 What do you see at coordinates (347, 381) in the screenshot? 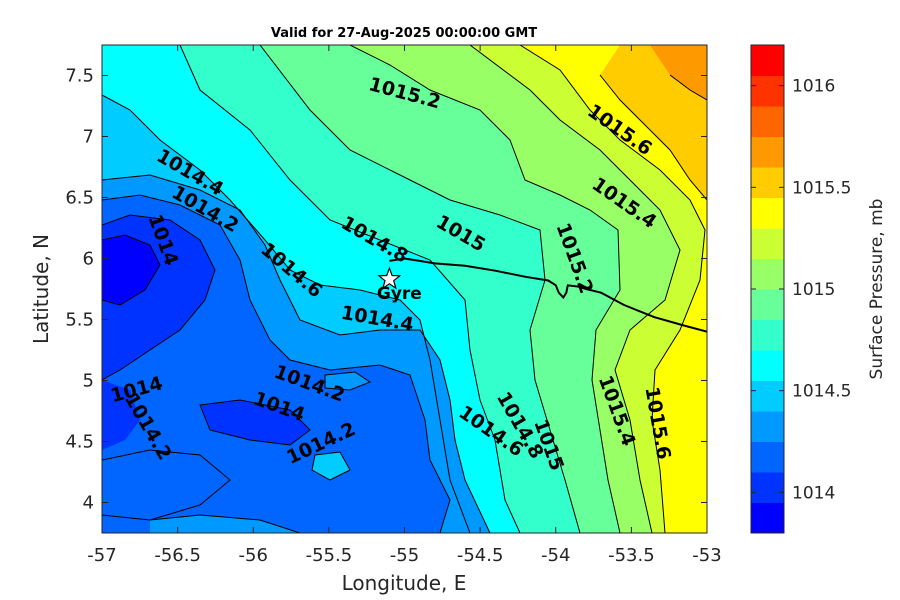
I see `contour-fill-island` at bounding box center [347, 381].